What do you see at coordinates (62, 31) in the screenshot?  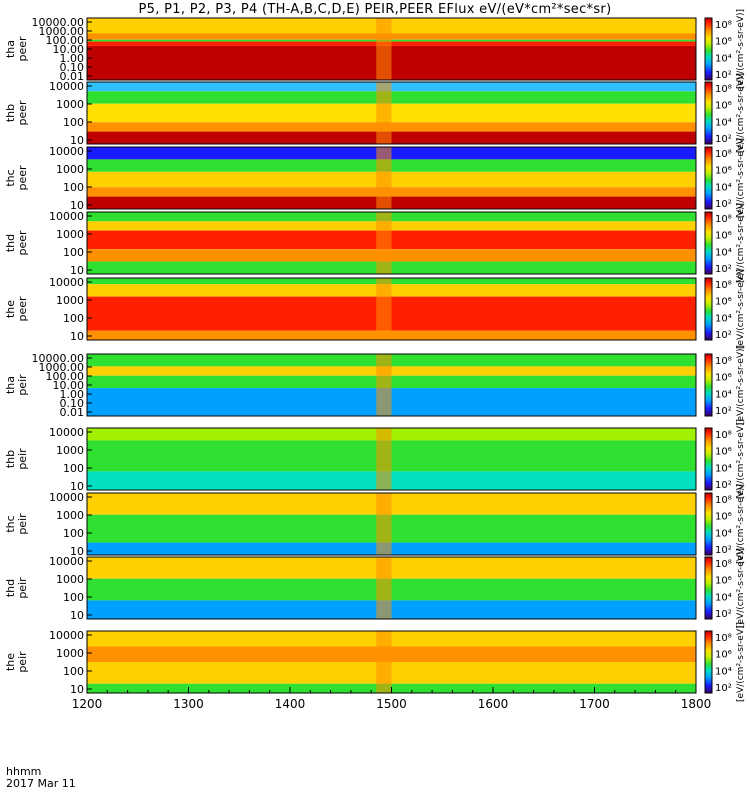 I see `y-tick-label: 1000.00` at bounding box center [62, 31].